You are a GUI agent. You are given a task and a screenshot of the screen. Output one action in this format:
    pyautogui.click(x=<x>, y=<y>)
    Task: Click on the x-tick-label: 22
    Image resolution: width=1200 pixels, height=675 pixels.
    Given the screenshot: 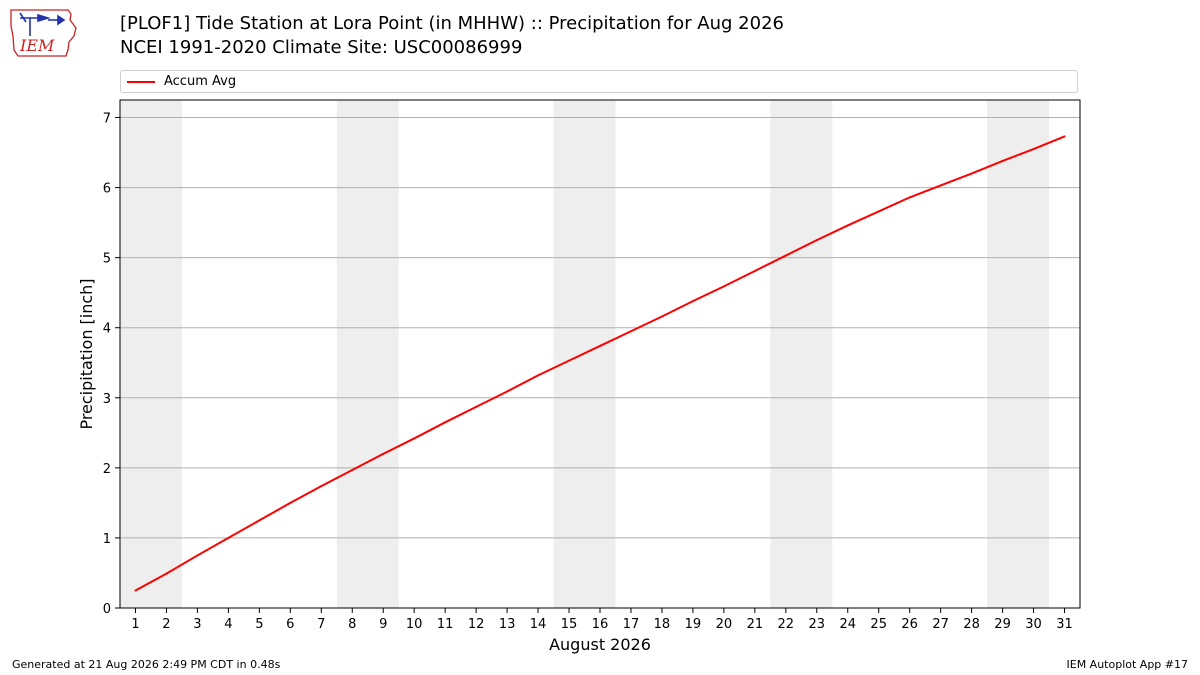 What is the action you would take?
    pyautogui.click(x=786, y=624)
    